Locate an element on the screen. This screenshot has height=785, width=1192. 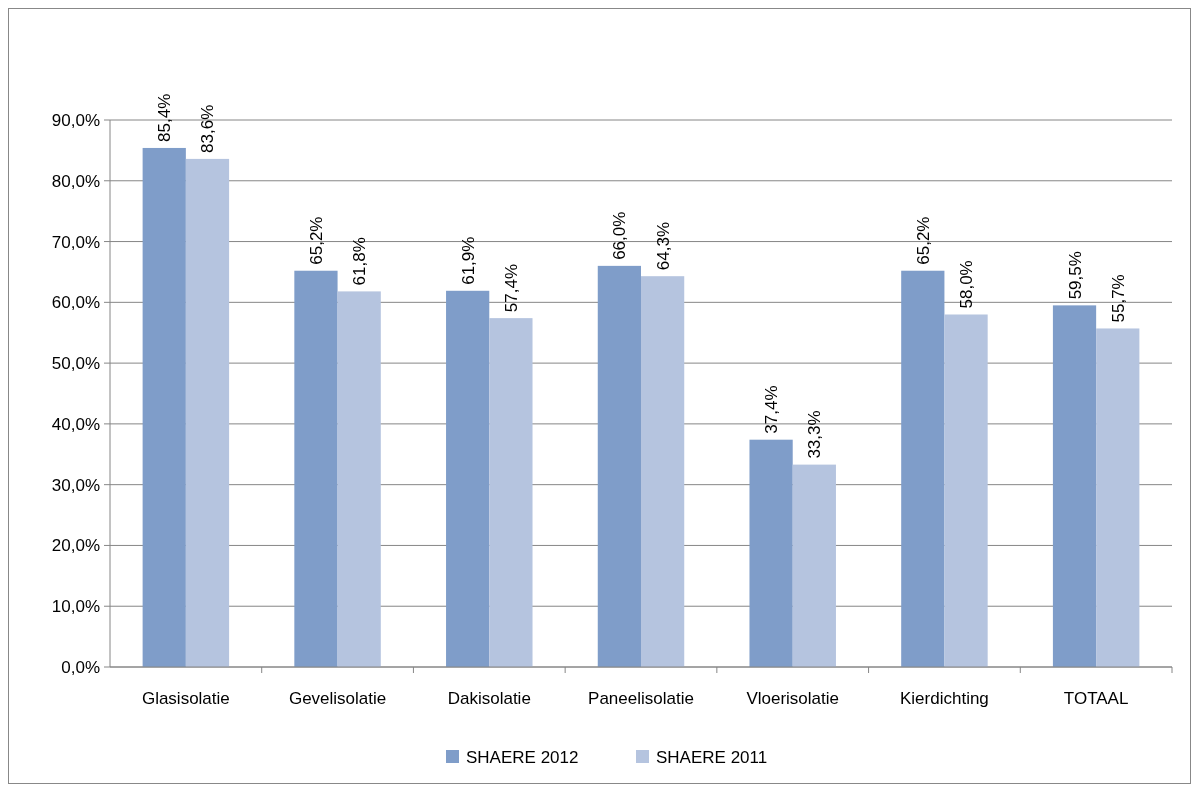
y-tick-label: 40,0% is located at coordinates (75, 424).